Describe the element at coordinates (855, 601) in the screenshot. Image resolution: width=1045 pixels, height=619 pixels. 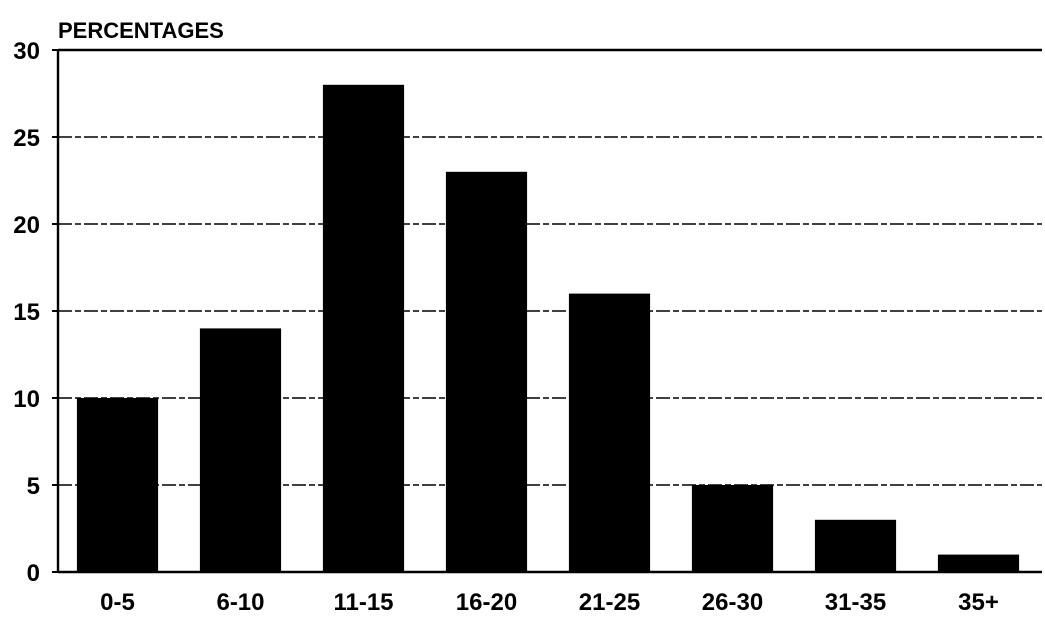
I see `x-tick-label: 31-35` at that location.